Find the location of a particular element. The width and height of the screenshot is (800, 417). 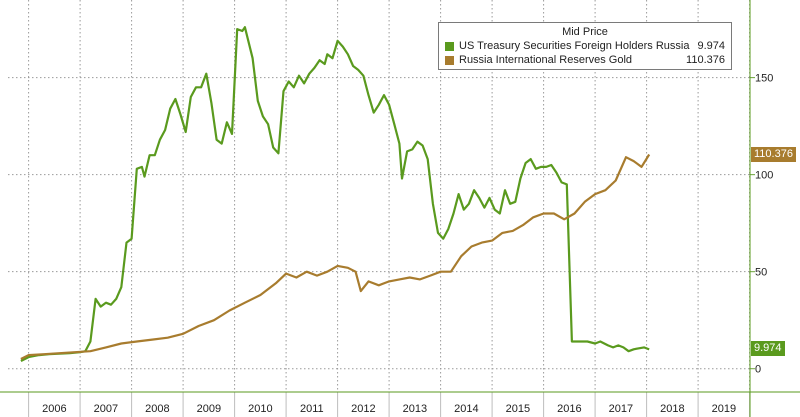

x-tick-label: 2010 is located at coordinates (260, 409).